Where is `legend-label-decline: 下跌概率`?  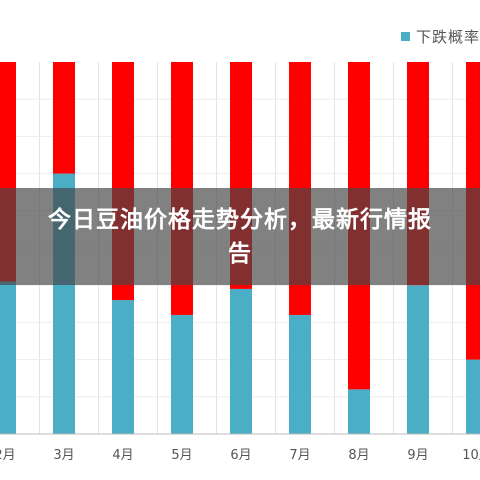 legend-label-decline: 下跌概率 is located at coordinates (447, 36).